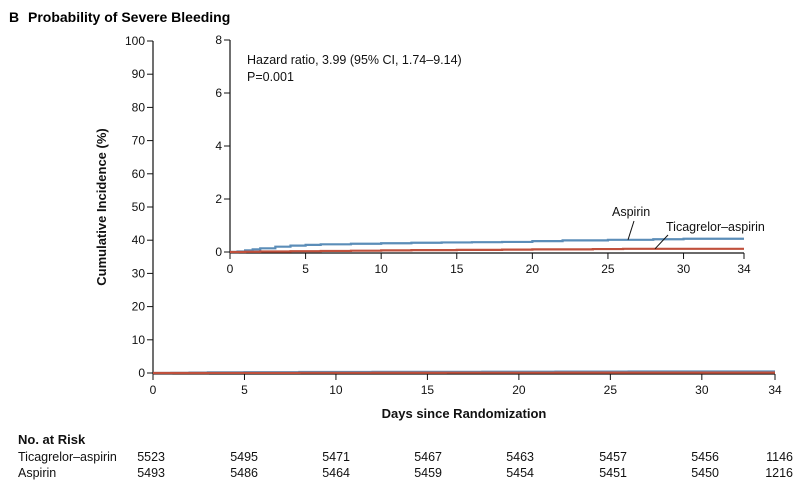  What do you see at coordinates (336, 473) in the screenshot?
I see `risk-value: 5464` at bounding box center [336, 473].